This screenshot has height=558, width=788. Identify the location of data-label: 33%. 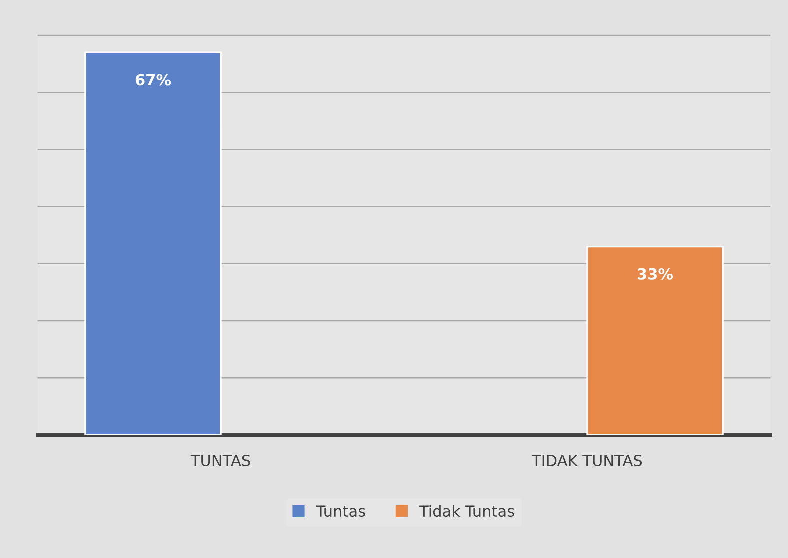
(656, 274).